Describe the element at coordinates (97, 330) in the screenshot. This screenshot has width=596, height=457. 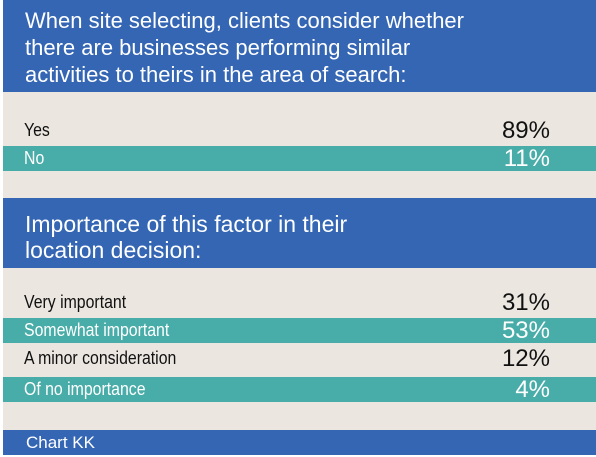
I see `row-label: Somewhat important` at that location.